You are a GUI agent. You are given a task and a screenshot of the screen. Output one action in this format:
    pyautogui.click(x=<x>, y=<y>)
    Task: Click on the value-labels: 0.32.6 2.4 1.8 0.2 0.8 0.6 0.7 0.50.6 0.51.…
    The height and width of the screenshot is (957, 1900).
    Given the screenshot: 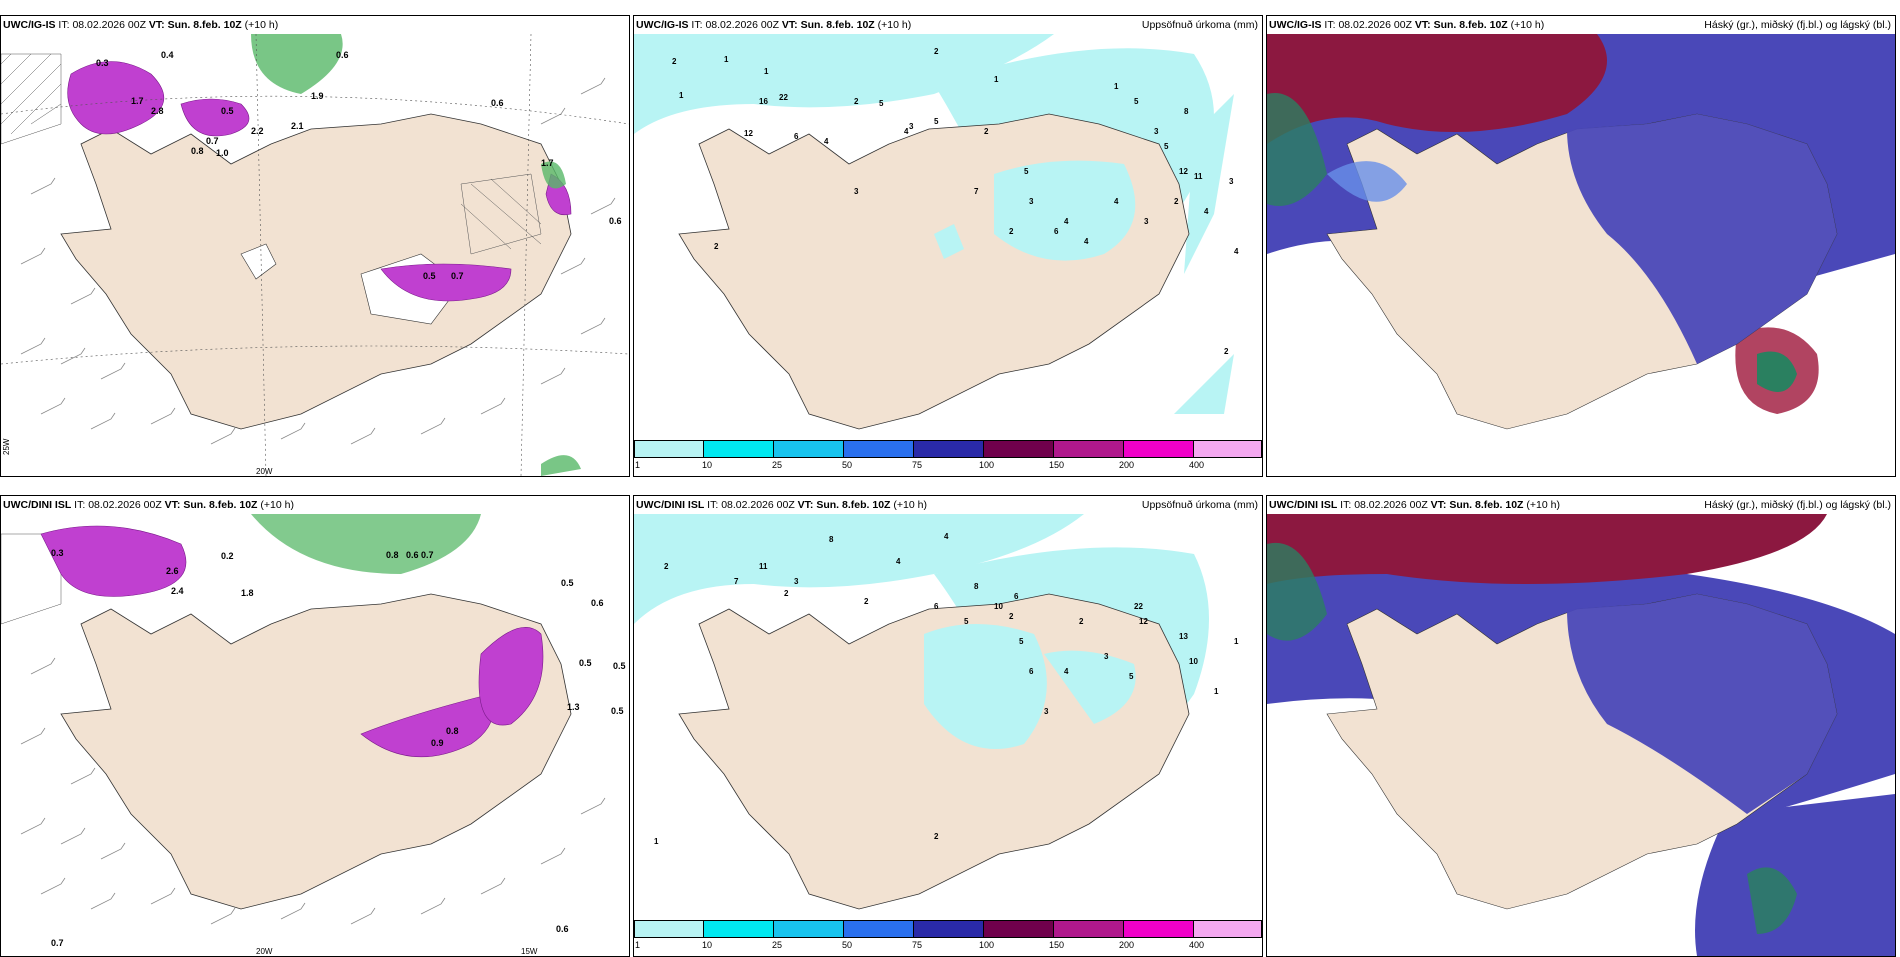 What is the action you would take?
    pyautogui.click(x=338, y=748)
    